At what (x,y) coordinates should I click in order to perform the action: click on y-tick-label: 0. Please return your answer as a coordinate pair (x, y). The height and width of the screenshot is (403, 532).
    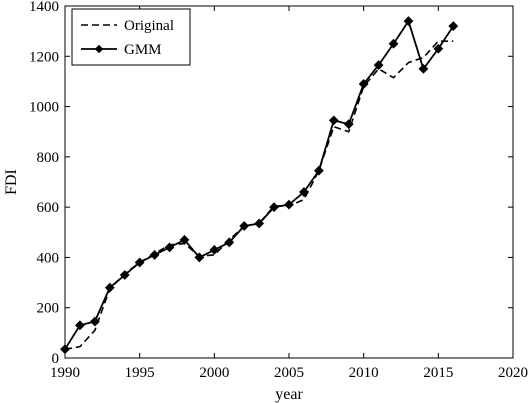
    Looking at the image, I should click on (56, 359).